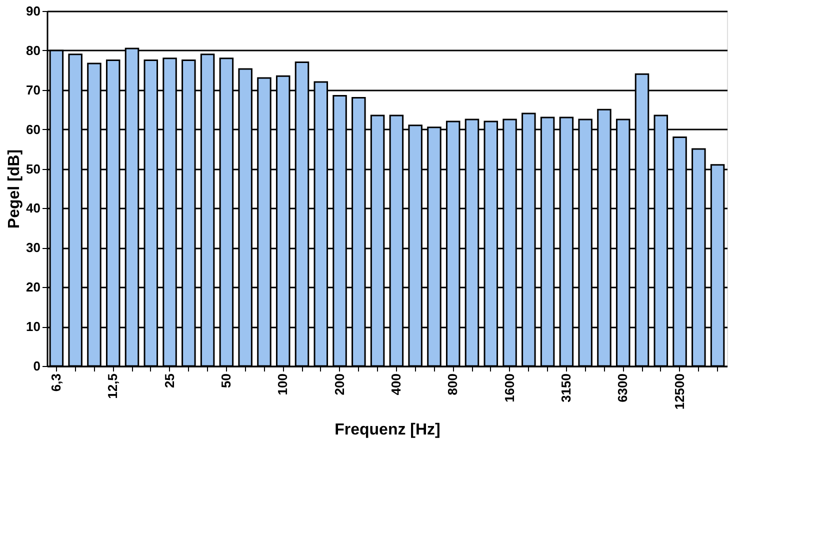 The width and height of the screenshot is (826, 544). Describe the element at coordinates (387, 430) in the screenshot. I see `x-axis-title: Frequenz [Hz]` at that location.